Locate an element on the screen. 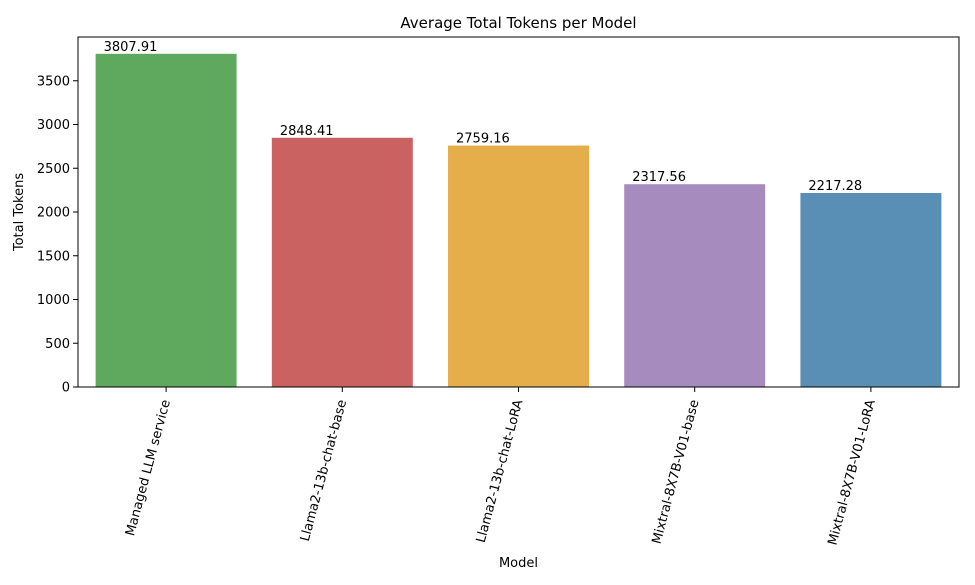 This screenshot has width=975, height=585. chart-title: Average Total Tokens per Model is located at coordinates (518, 23).